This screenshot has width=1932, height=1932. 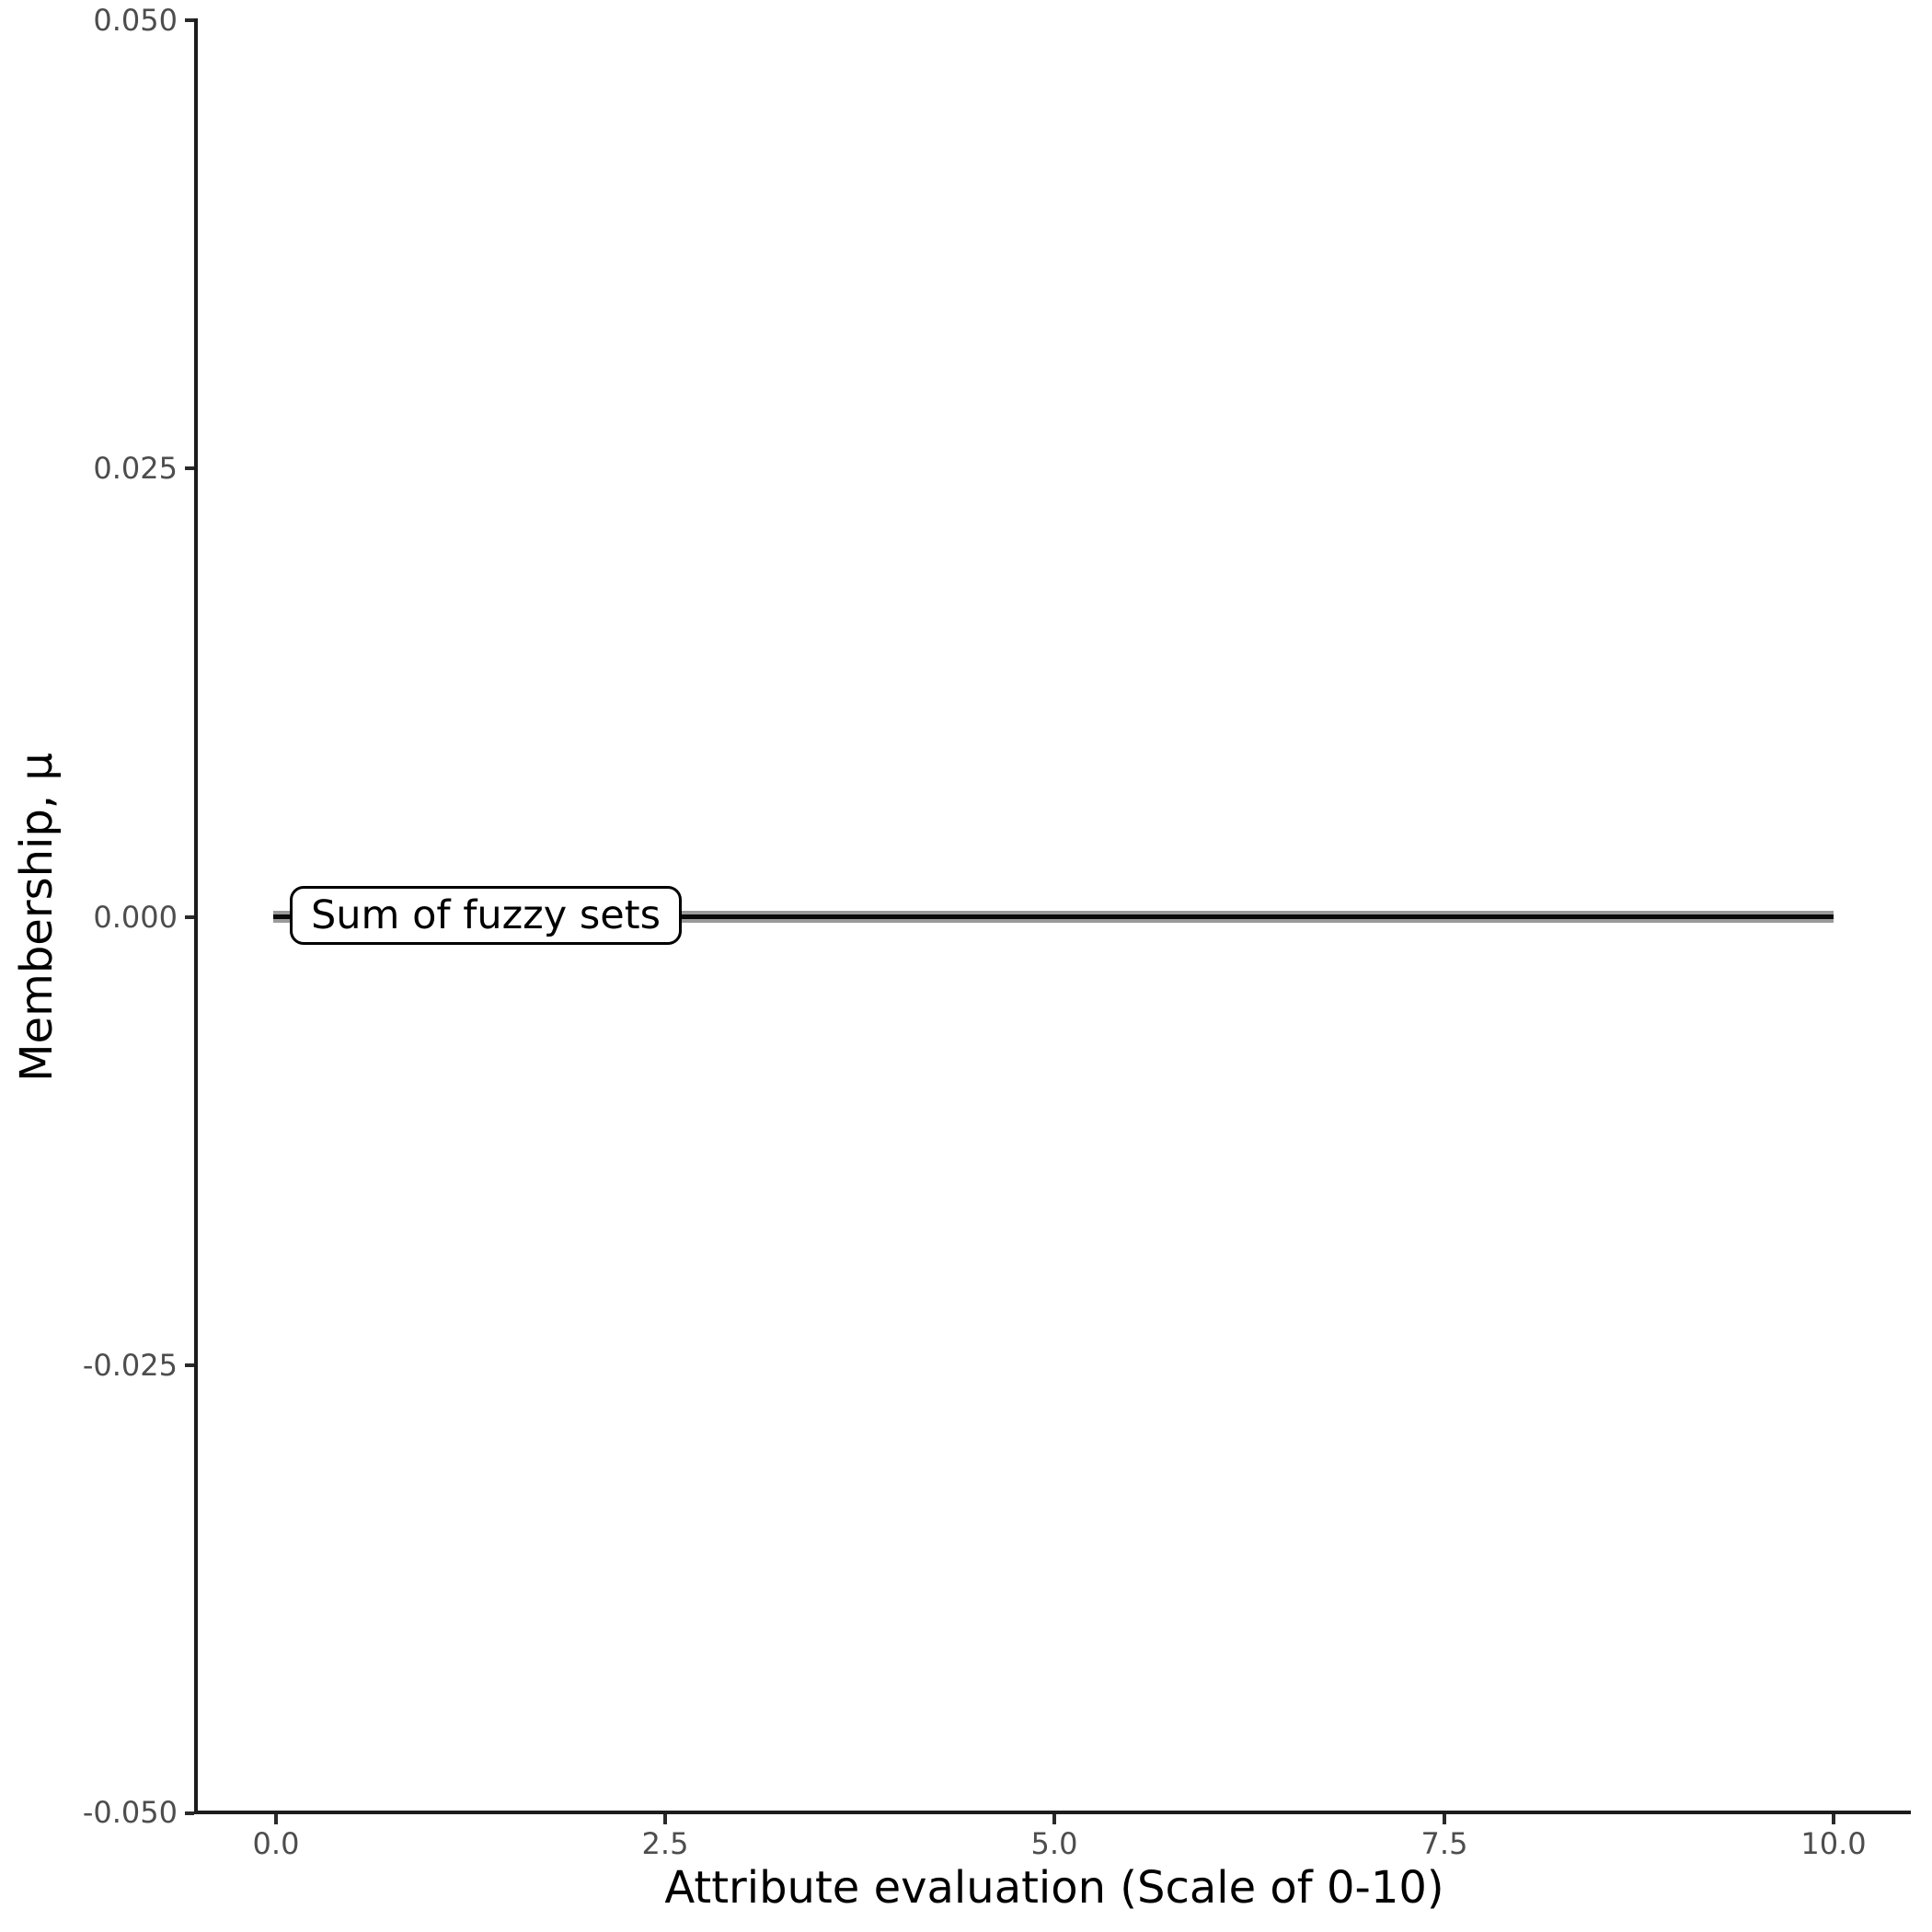 I want to click on x-axis-line, so click(x=1052, y=1812).